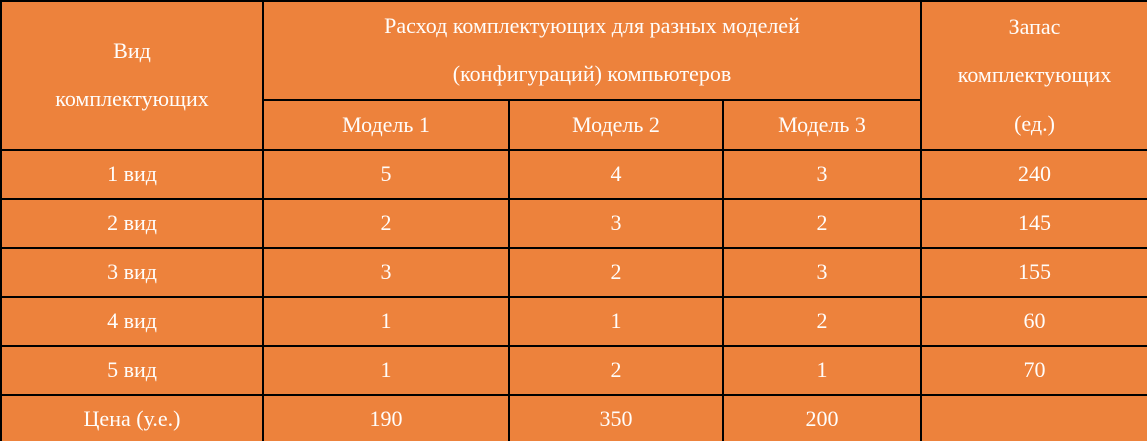 Image resolution: width=1147 pixels, height=441 pixels. Describe the element at coordinates (1033, 417) in the screenshot. I see `cell-stock-empty` at that location.